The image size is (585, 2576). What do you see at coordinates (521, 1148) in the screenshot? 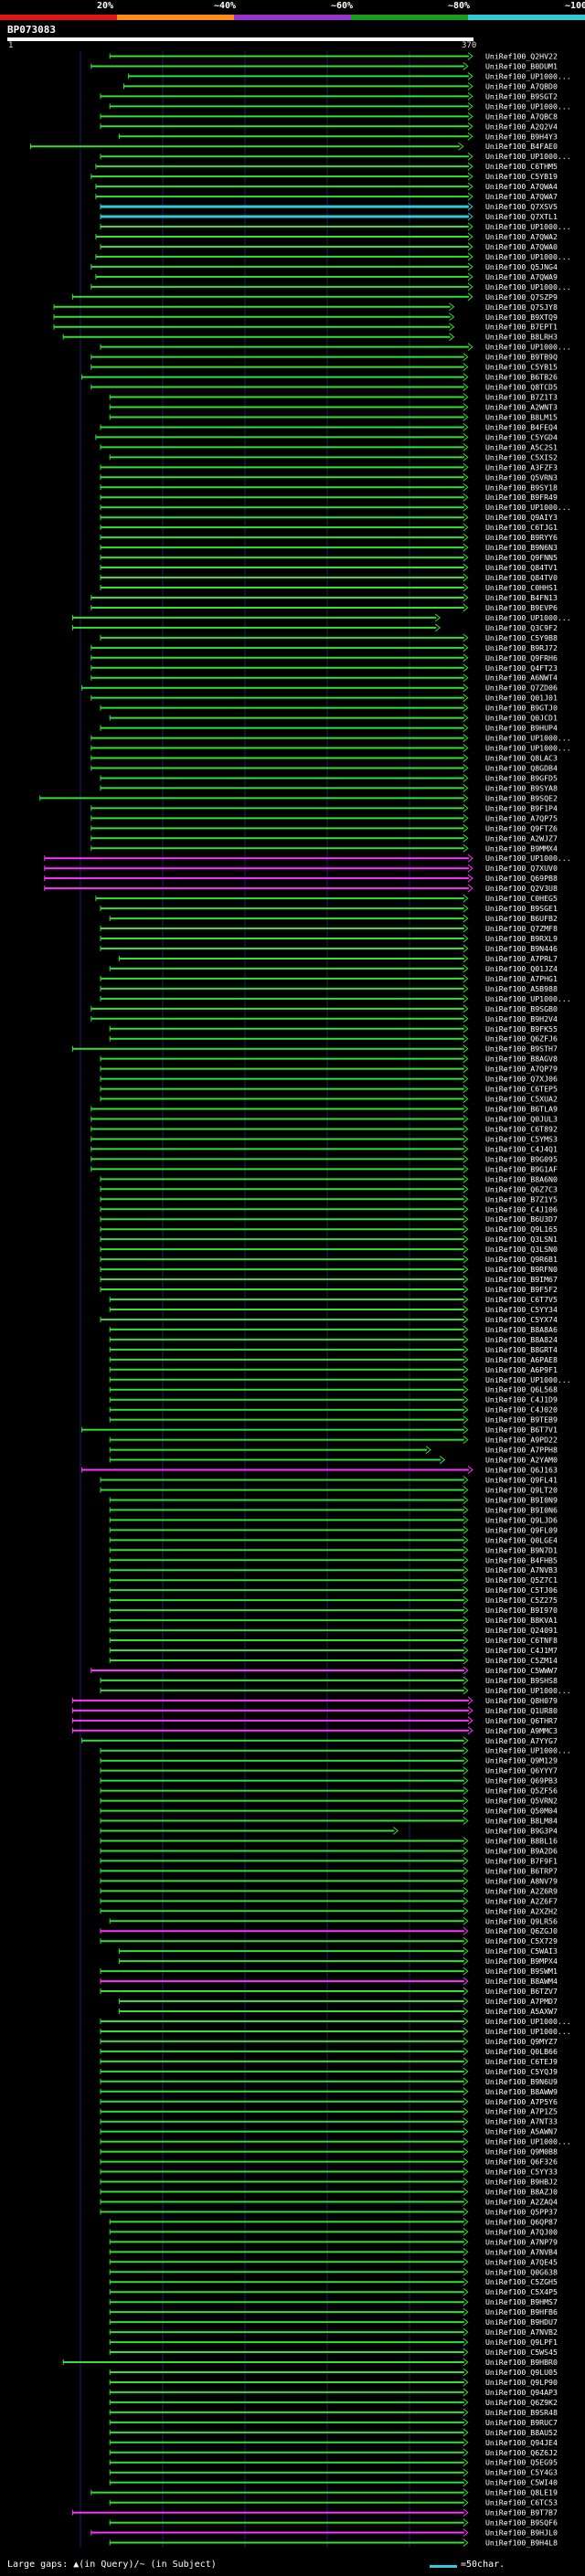
I see `hit-accession-link: UniRef100_C4J4Q1` at bounding box center [521, 1148].